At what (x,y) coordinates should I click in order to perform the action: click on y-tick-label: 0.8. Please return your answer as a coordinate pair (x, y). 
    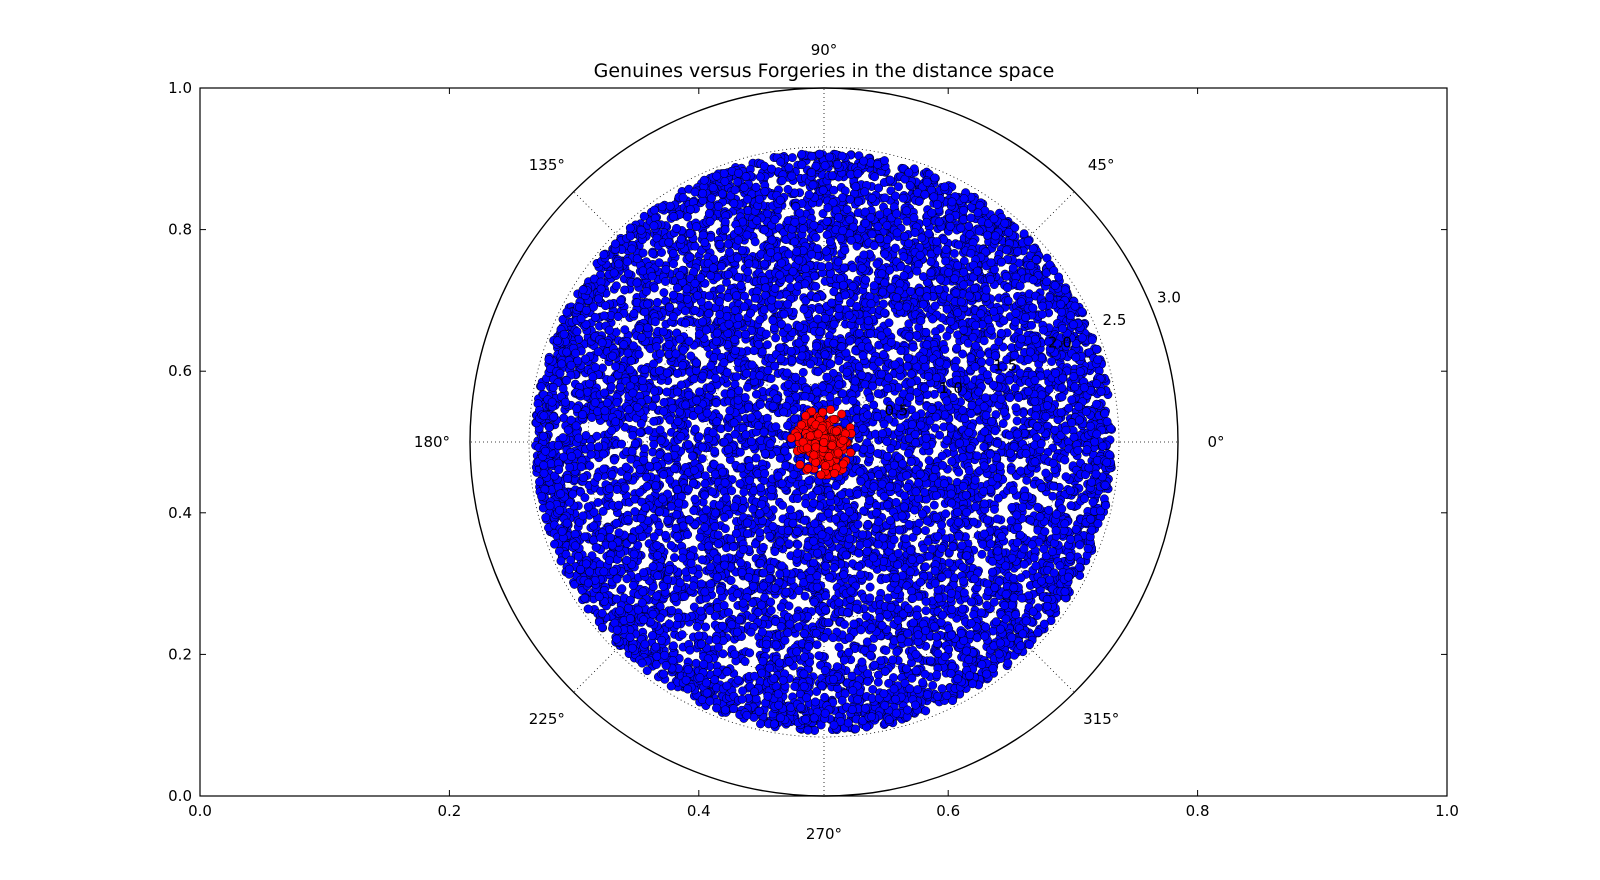
    Looking at the image, I should click on (180, 230).